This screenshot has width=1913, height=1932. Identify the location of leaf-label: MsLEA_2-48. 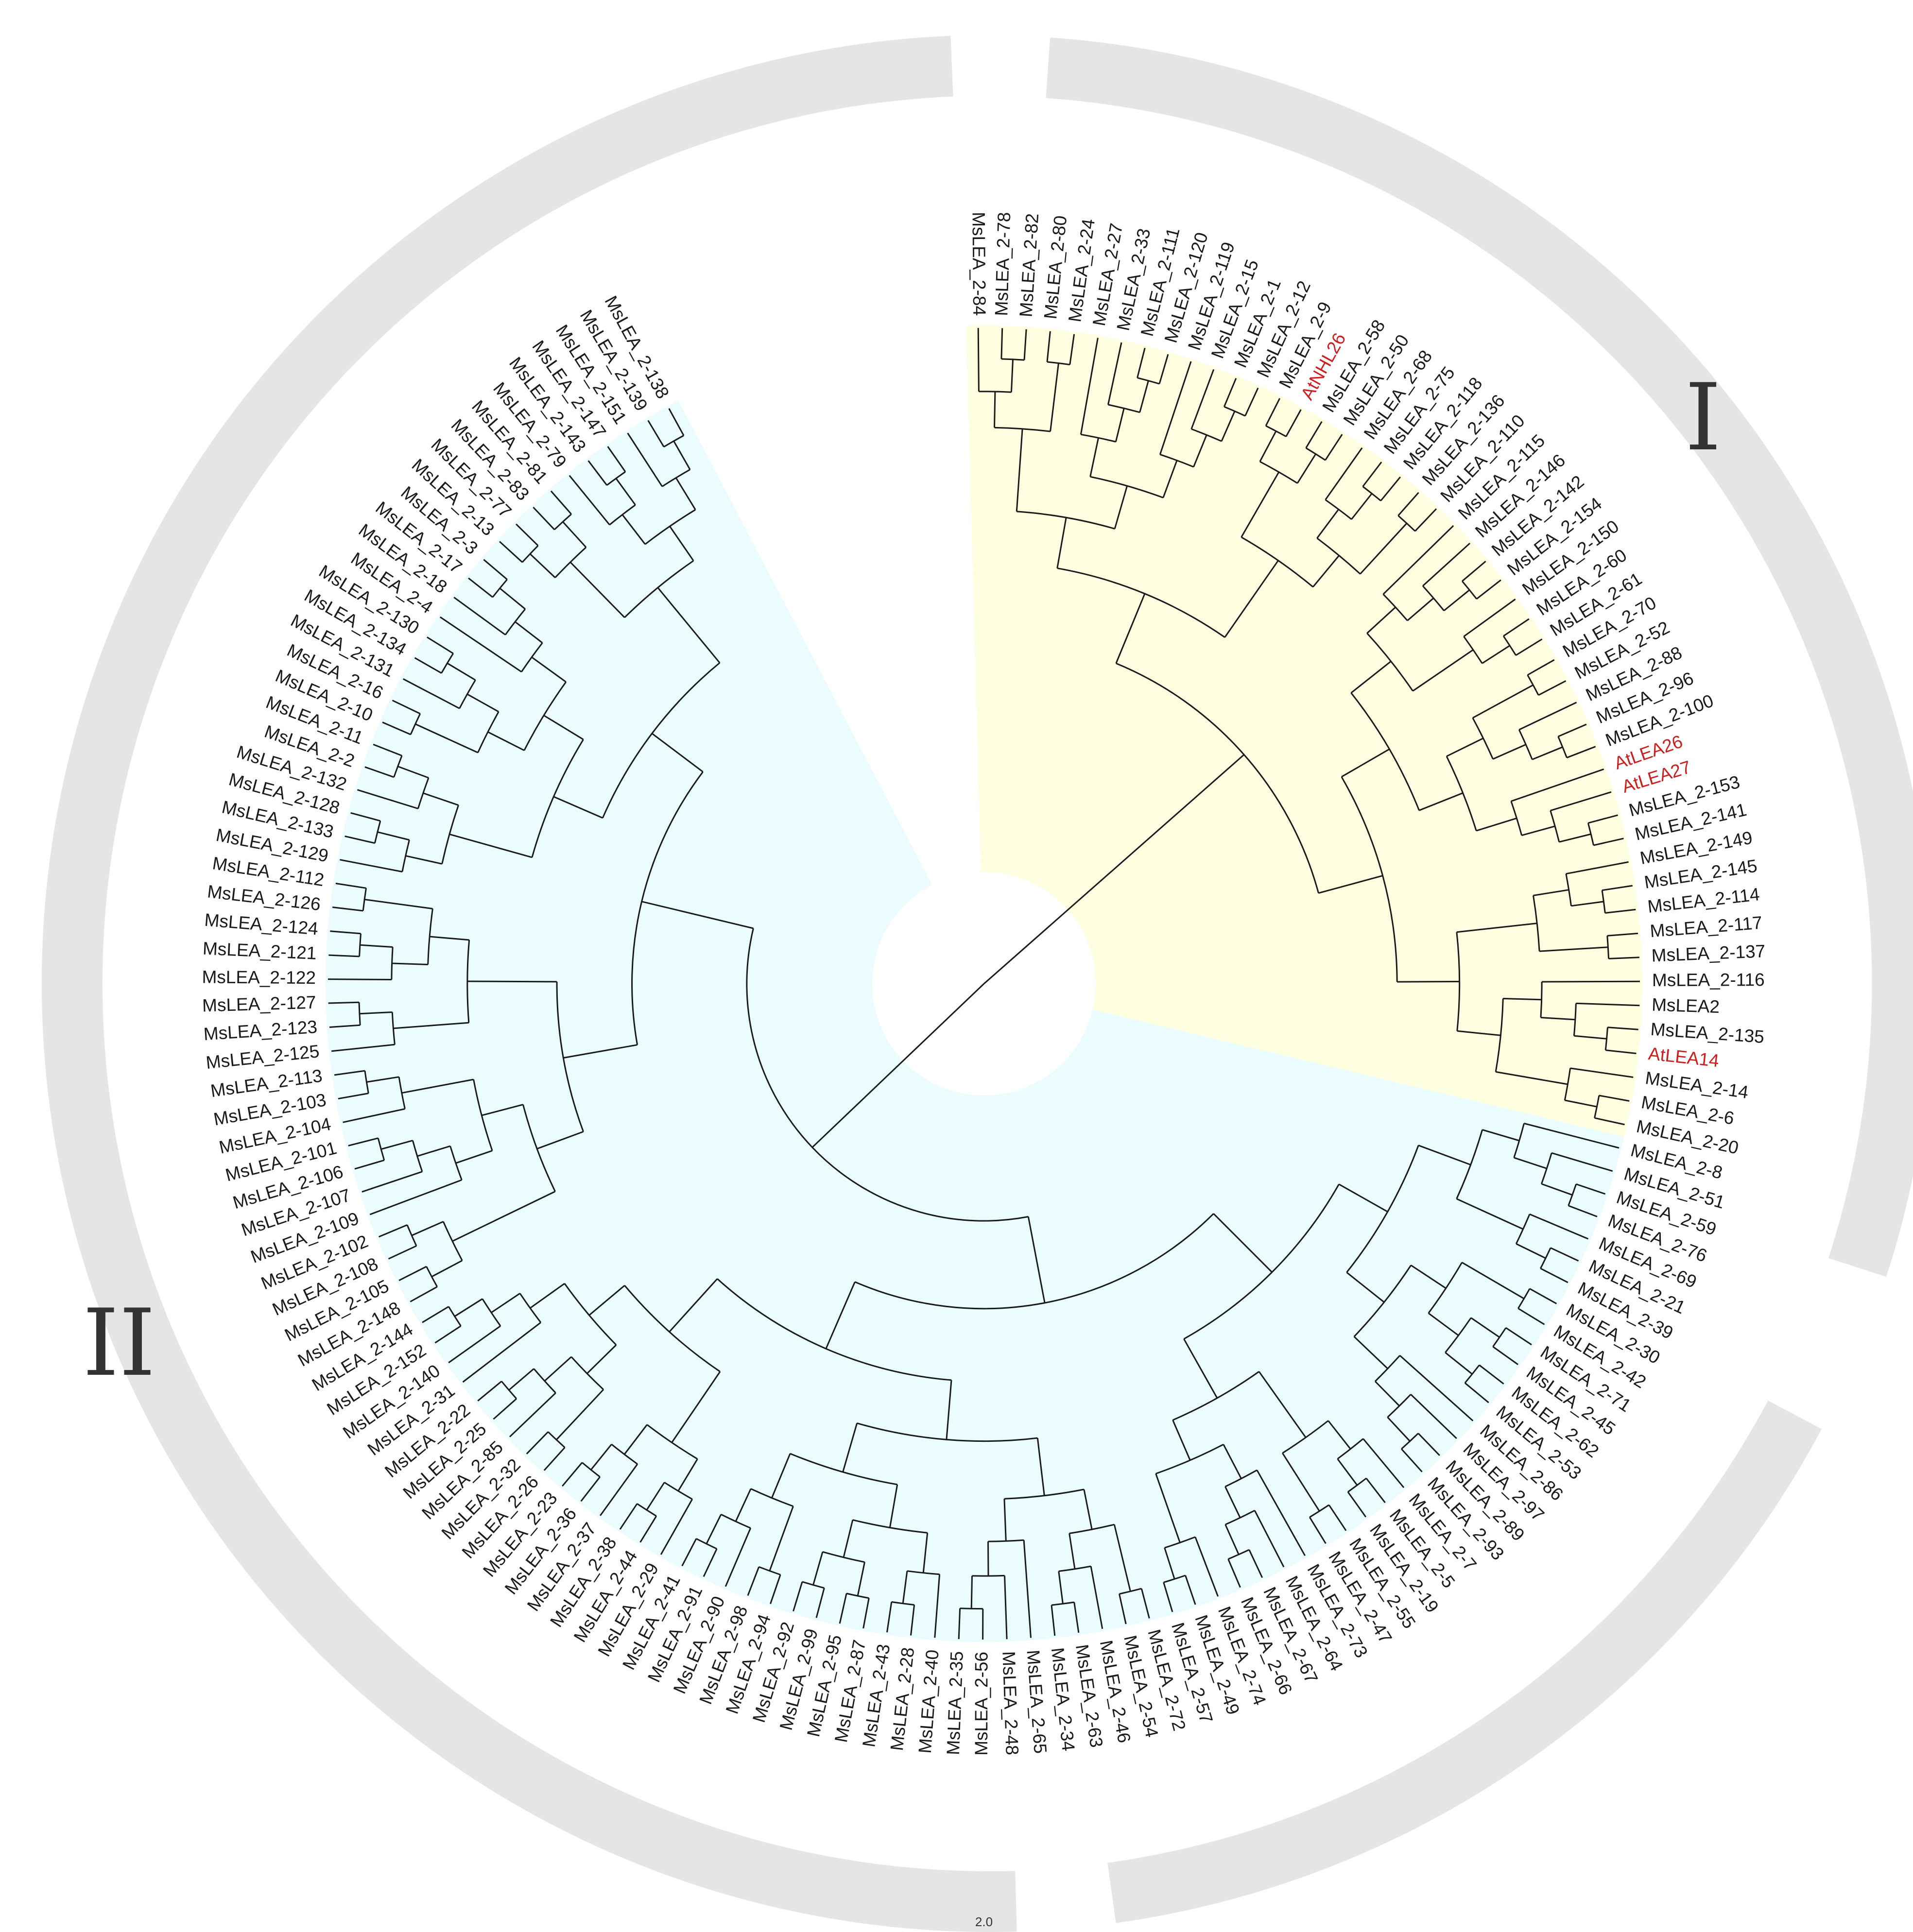
(1010, 1703).